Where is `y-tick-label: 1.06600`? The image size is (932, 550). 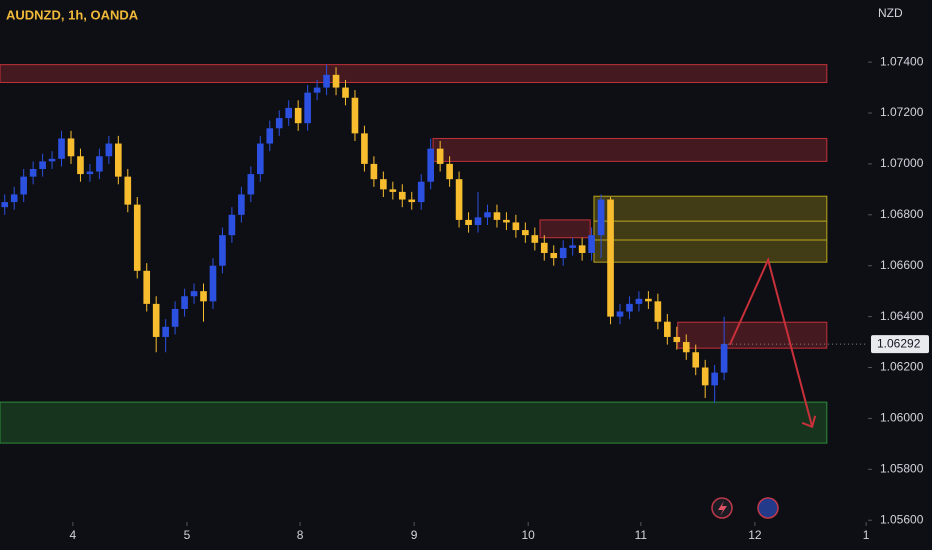 y-tick-label: 1.06600 is located at coordinates (902, 265).